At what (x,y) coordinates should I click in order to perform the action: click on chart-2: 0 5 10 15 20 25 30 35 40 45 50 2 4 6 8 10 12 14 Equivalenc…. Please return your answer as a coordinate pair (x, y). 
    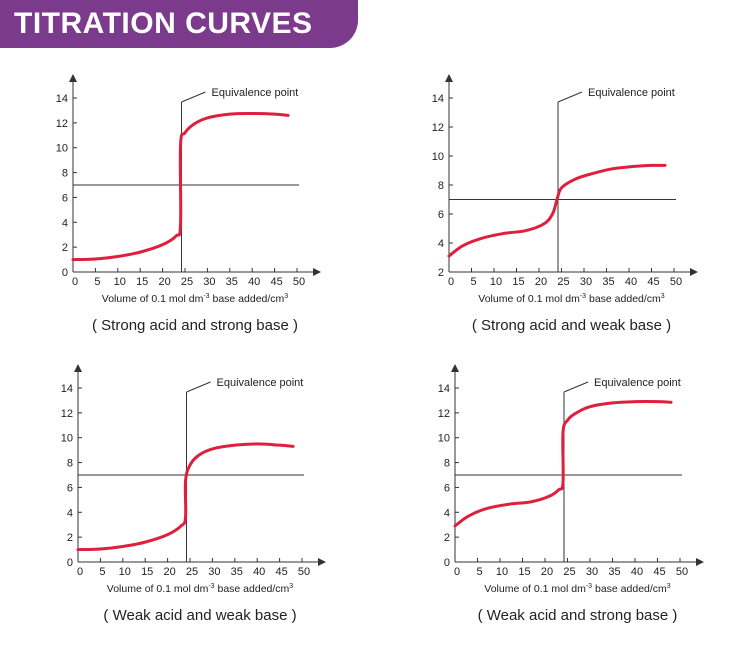
    Looking at the image, I should click on (565, 204).